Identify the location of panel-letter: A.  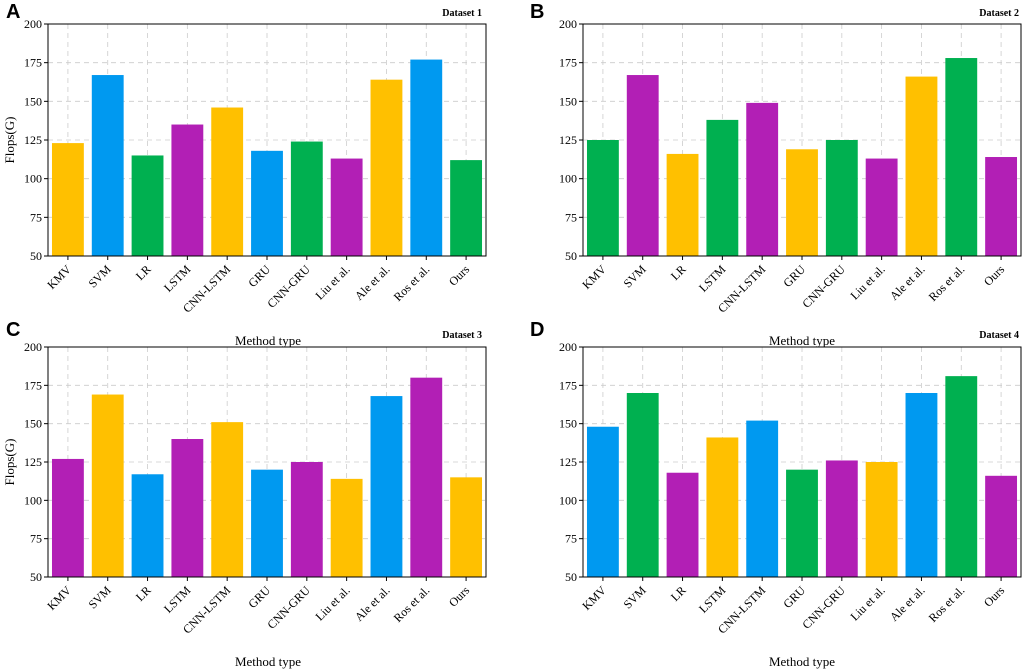
(13, 12).